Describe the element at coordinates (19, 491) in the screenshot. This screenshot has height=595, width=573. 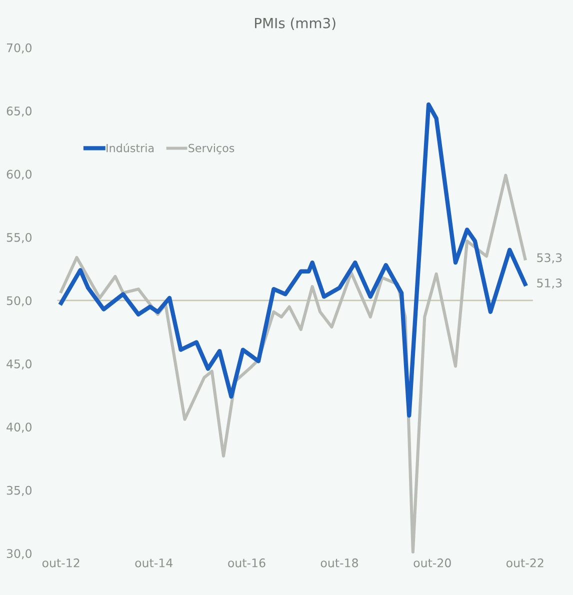
I see `y-tick-label: 35,0` at that location.